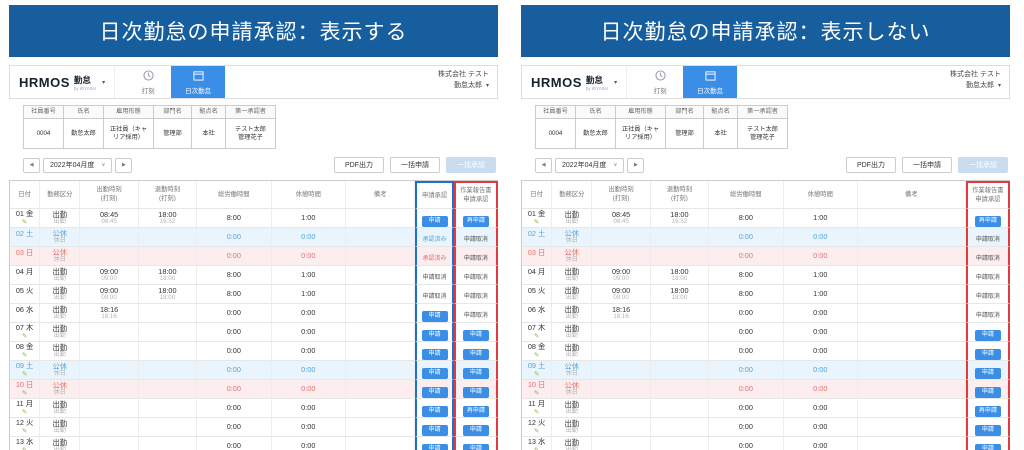  I want to click on date-label: 05 火, so click(536, 290).